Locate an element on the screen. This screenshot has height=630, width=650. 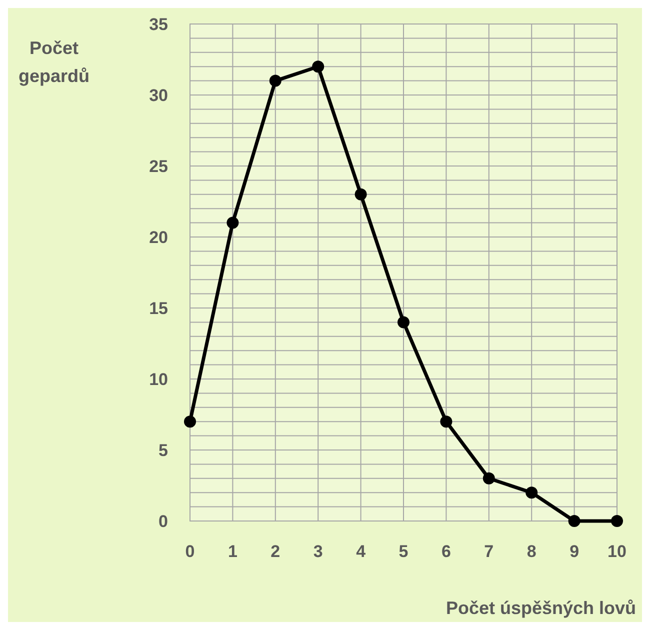
x-axis-title: Počet úspěšných lovů is located at coordinates (541, 608).